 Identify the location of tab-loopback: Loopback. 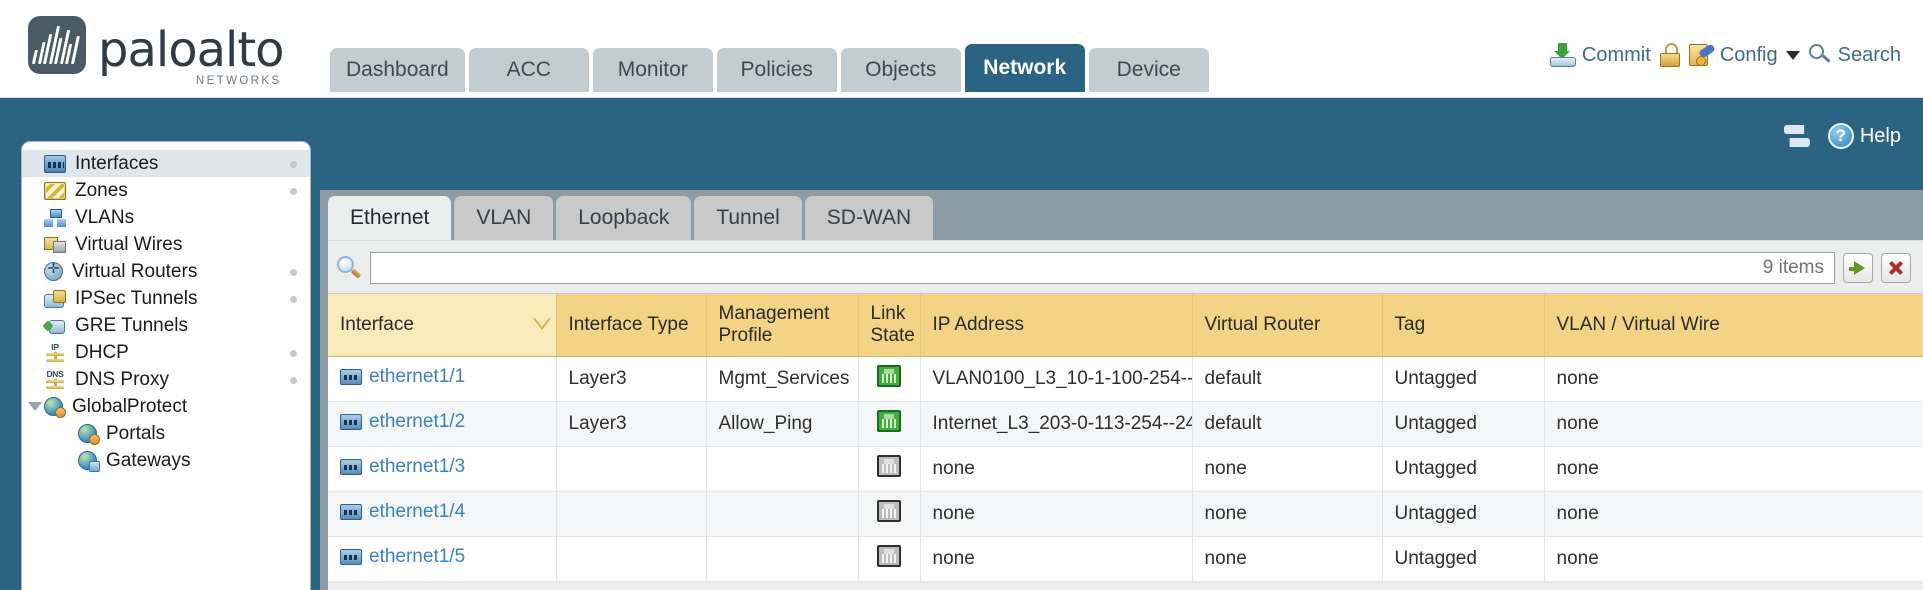
(624, 218).